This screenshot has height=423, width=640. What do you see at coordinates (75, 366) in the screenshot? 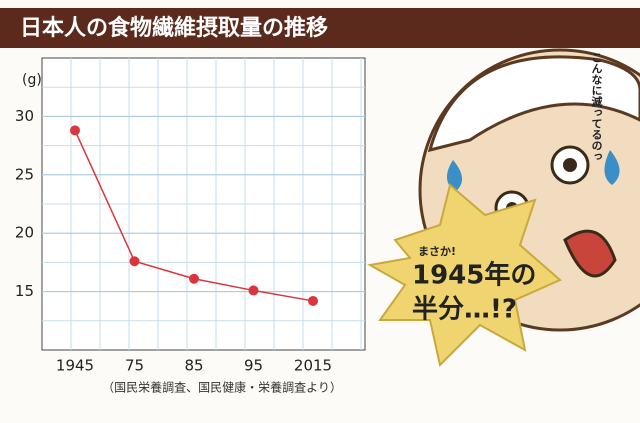
I see `x-tick-label: 1945` at bounding box center [75, 366].